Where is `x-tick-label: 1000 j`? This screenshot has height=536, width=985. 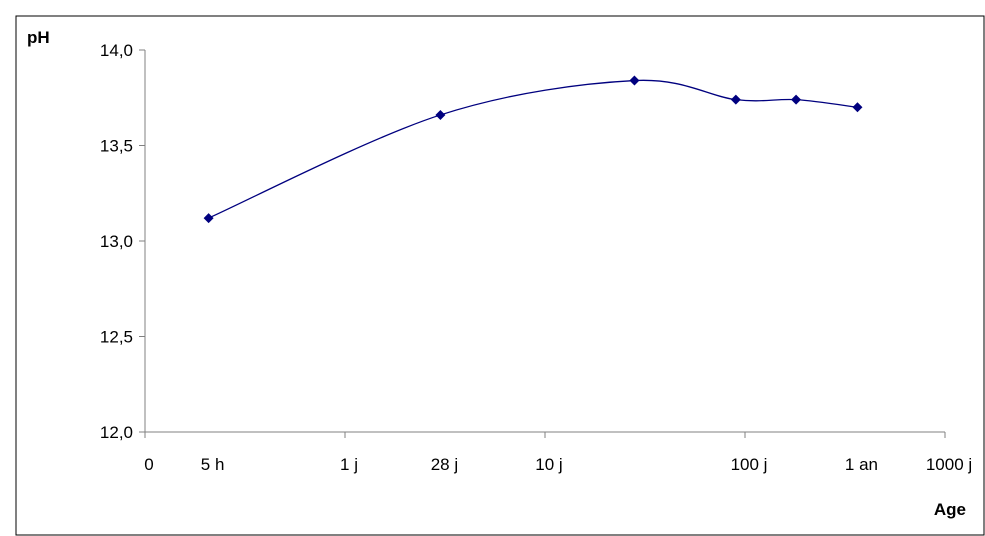 x-tick-label: 1000 j is located at coordinates (949, 464).